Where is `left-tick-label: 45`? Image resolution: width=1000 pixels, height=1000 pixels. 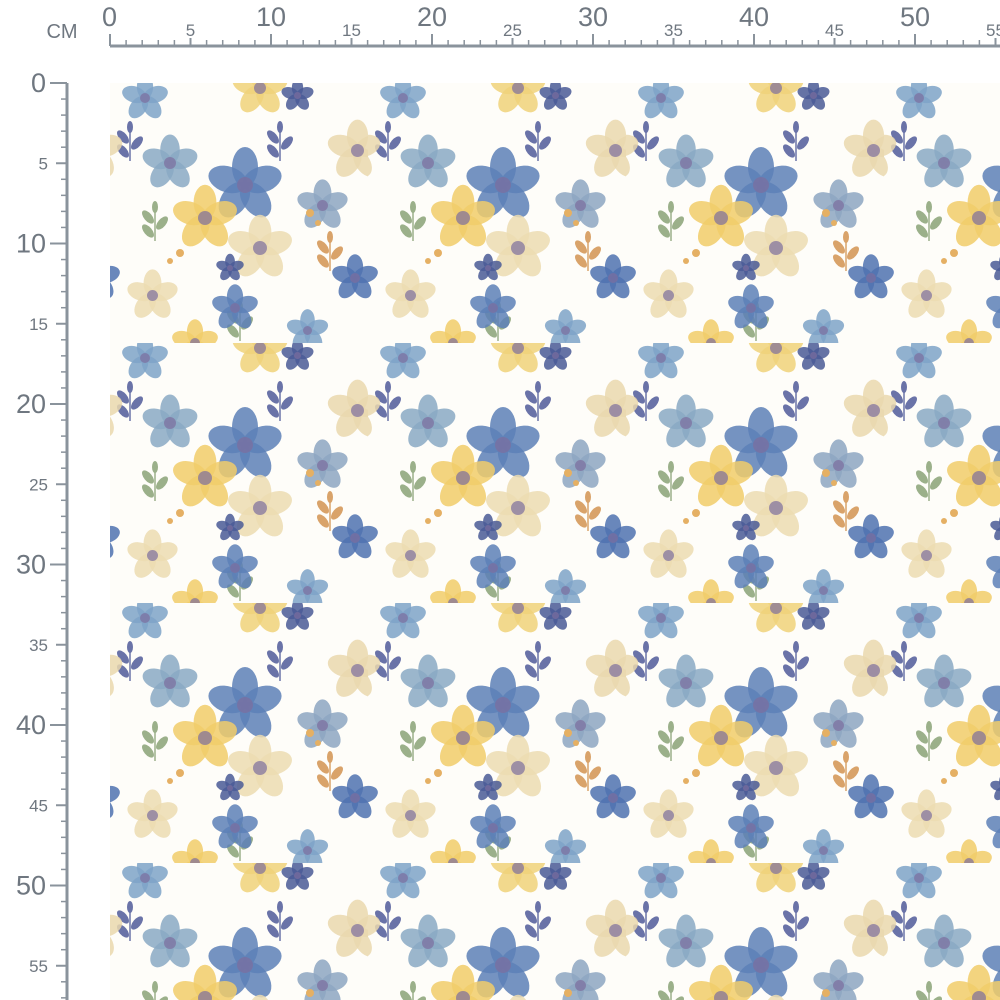
left-tick-label: 45 is located at coordinates (38, 805).